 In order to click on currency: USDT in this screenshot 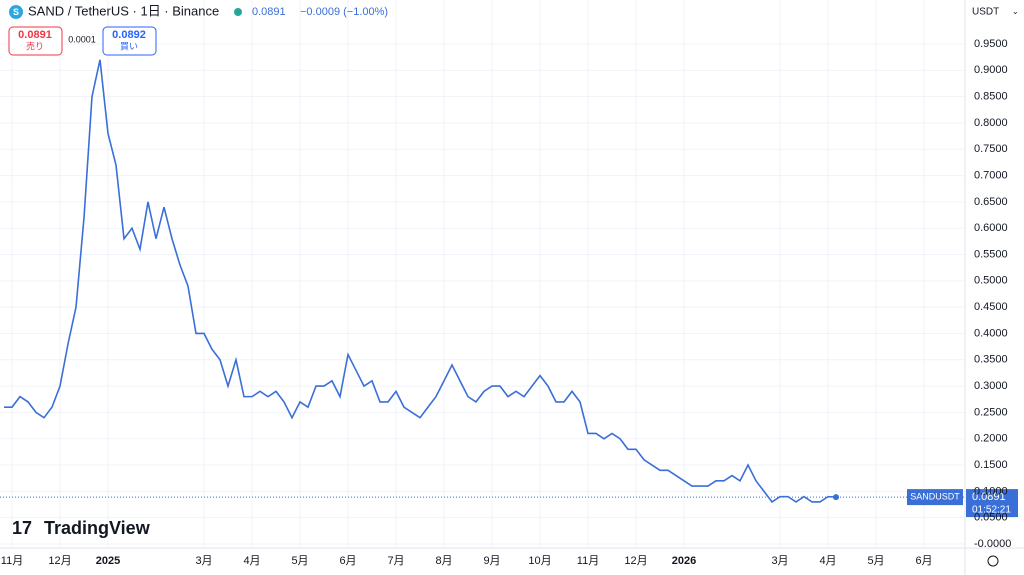, I will do `click(985, 12)`.